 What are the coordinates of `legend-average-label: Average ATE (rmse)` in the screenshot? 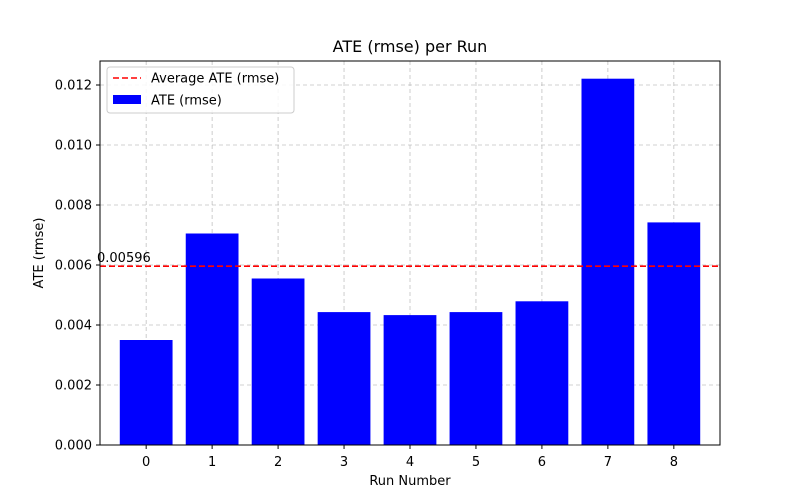 It's located at (215, 79).